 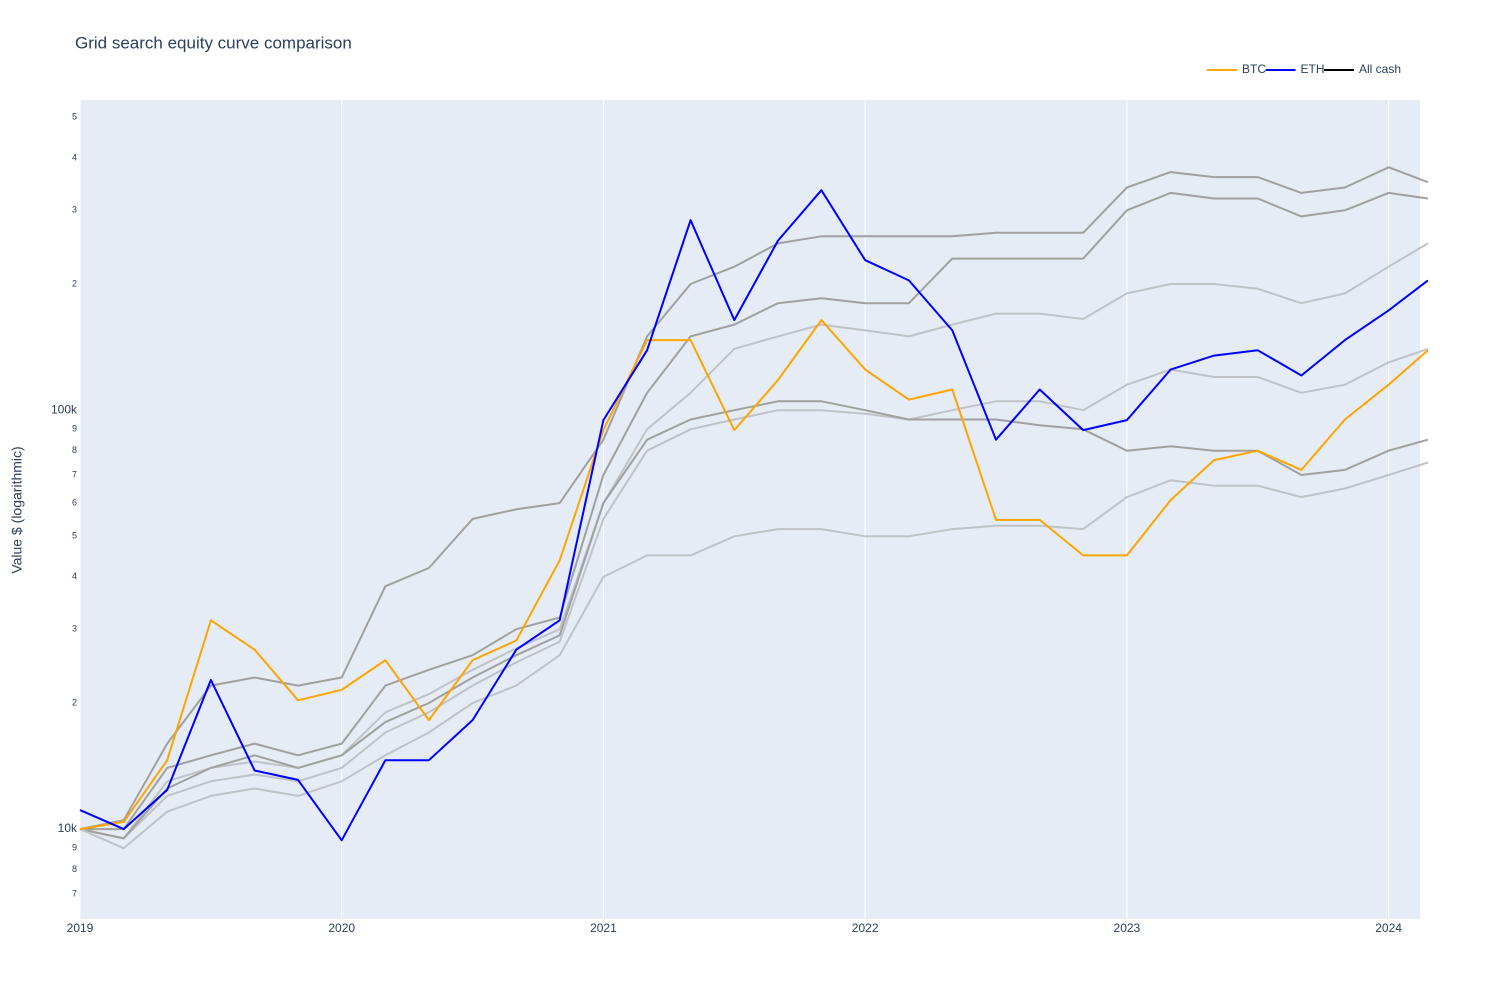 I want to click on x-tick-label: 2024, so click(x=1388, y=928).